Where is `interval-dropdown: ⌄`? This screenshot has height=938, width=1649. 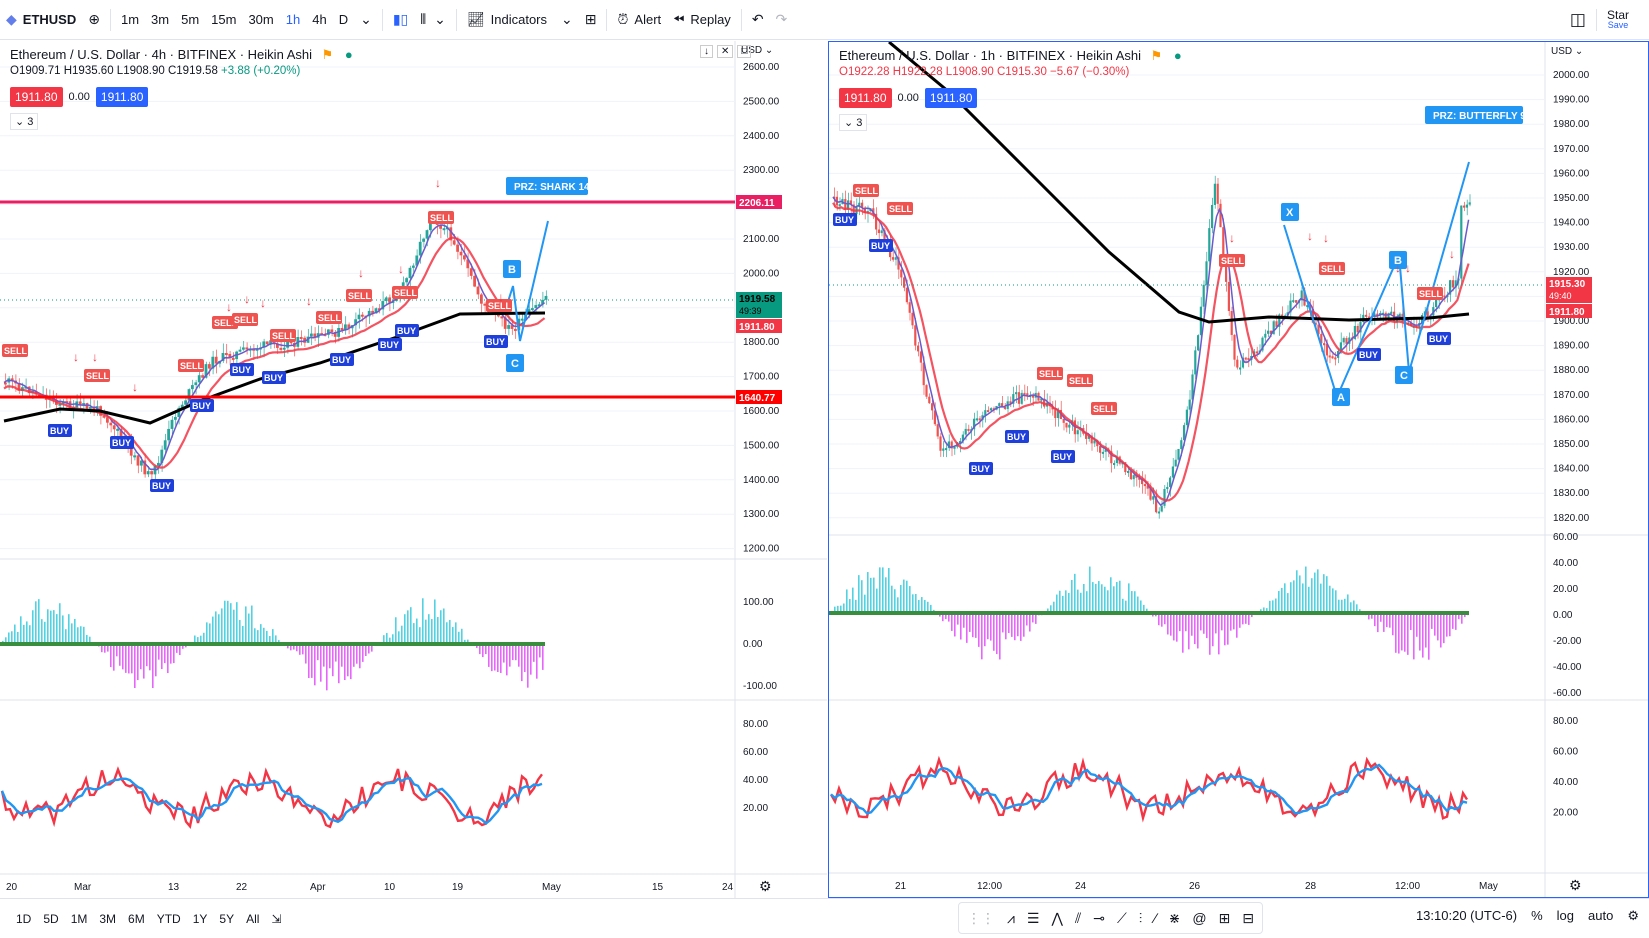 interval-dropdown: ⌄ is located at coordinates (366, 20).